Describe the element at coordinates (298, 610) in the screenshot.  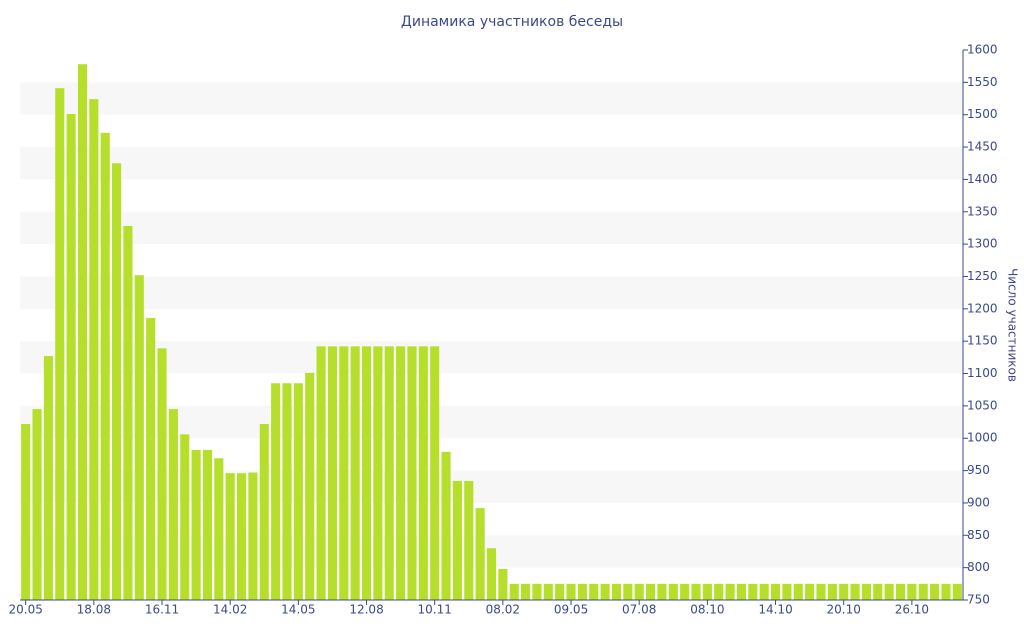
I see `x-tick-label: 14.05` at that location.